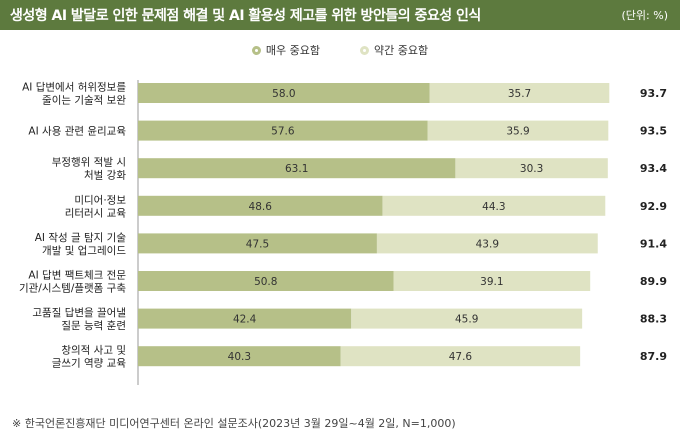 The image size is (680, 440). I want to click on bar-value-label: 39.1, so click(491, 282).